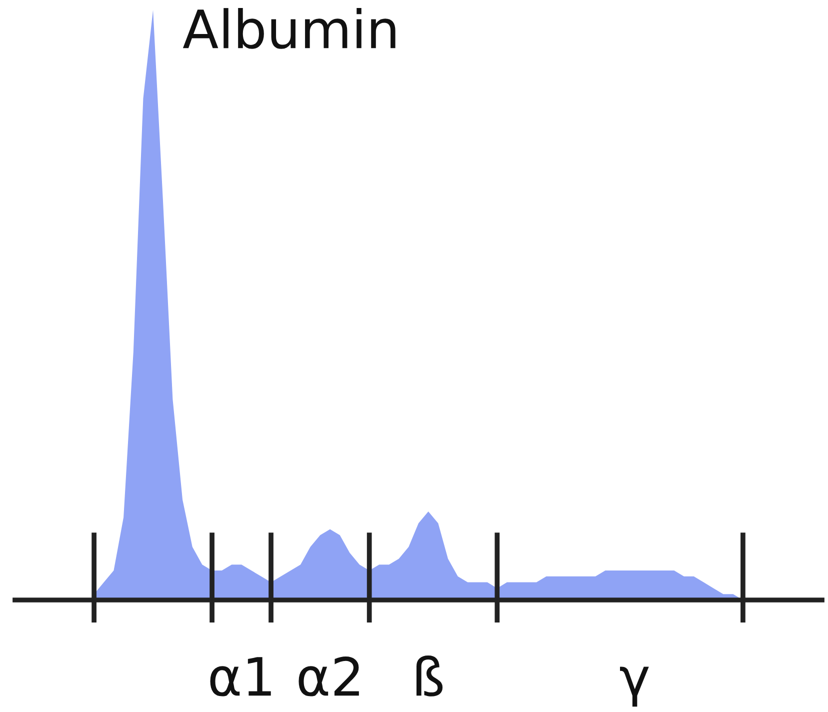 The height and width of the screenshot is (712, 828). I want to click on x-tick-label: α1, so click(240, 676).